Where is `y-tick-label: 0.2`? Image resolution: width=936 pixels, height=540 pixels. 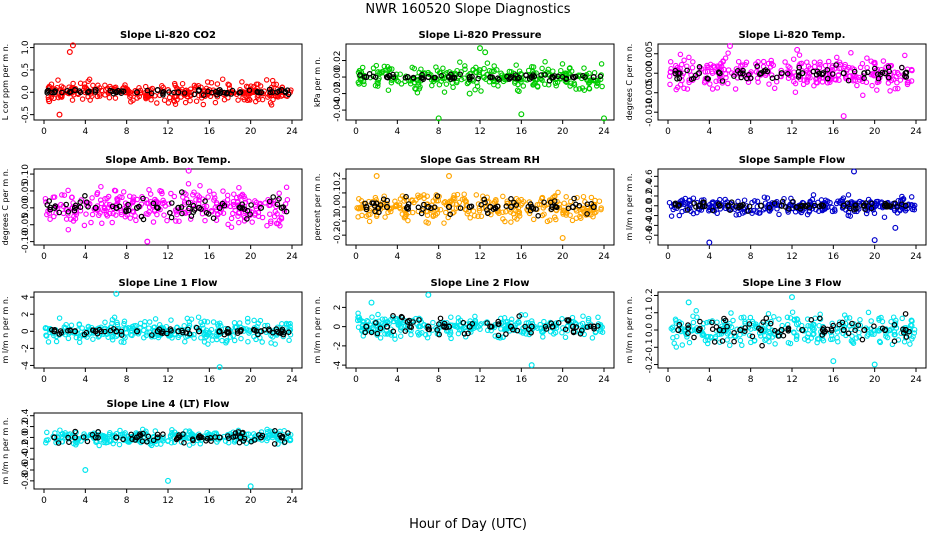
y-tick-label: 0.2 is located at coordinates (26, 426).